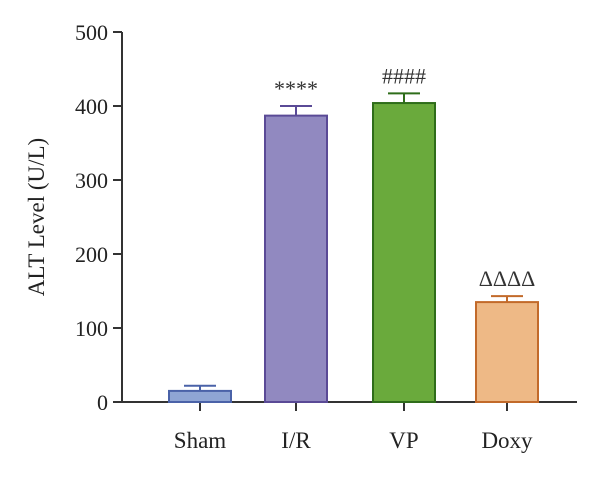 The width and height of the screenshot is (600, 479). What do you see at coordinates (200, 440) in the screenshot?
I see `x-tick-label: Sham` at bounding box center [200, 440].